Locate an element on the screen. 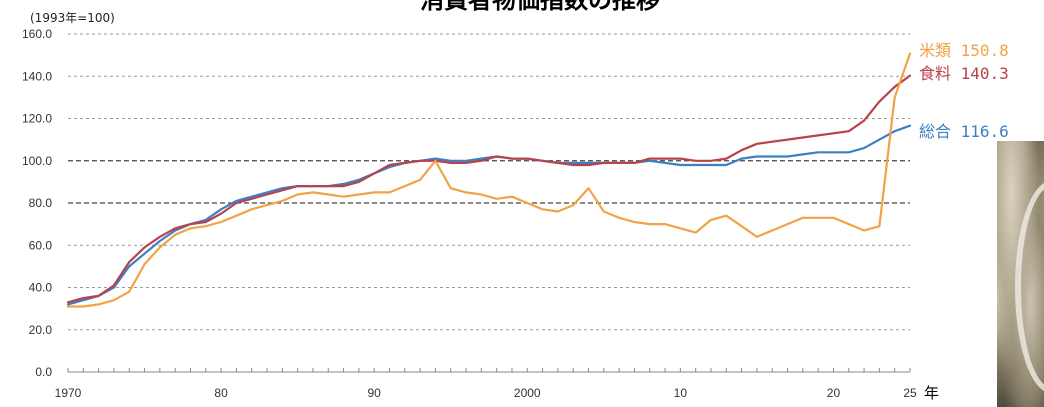 The height and width of the screenshot is (407, 1044). y-tick-label: 0.0 is located at coordinates (43, 372).